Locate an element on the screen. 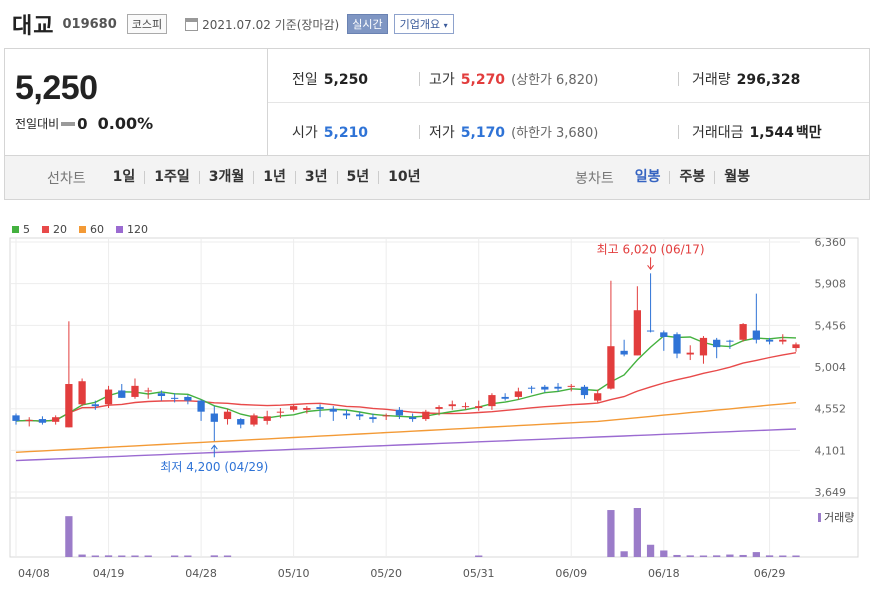 The image size is (874, 595). change-rate: 0.00% is located at coordinates (125, 123).